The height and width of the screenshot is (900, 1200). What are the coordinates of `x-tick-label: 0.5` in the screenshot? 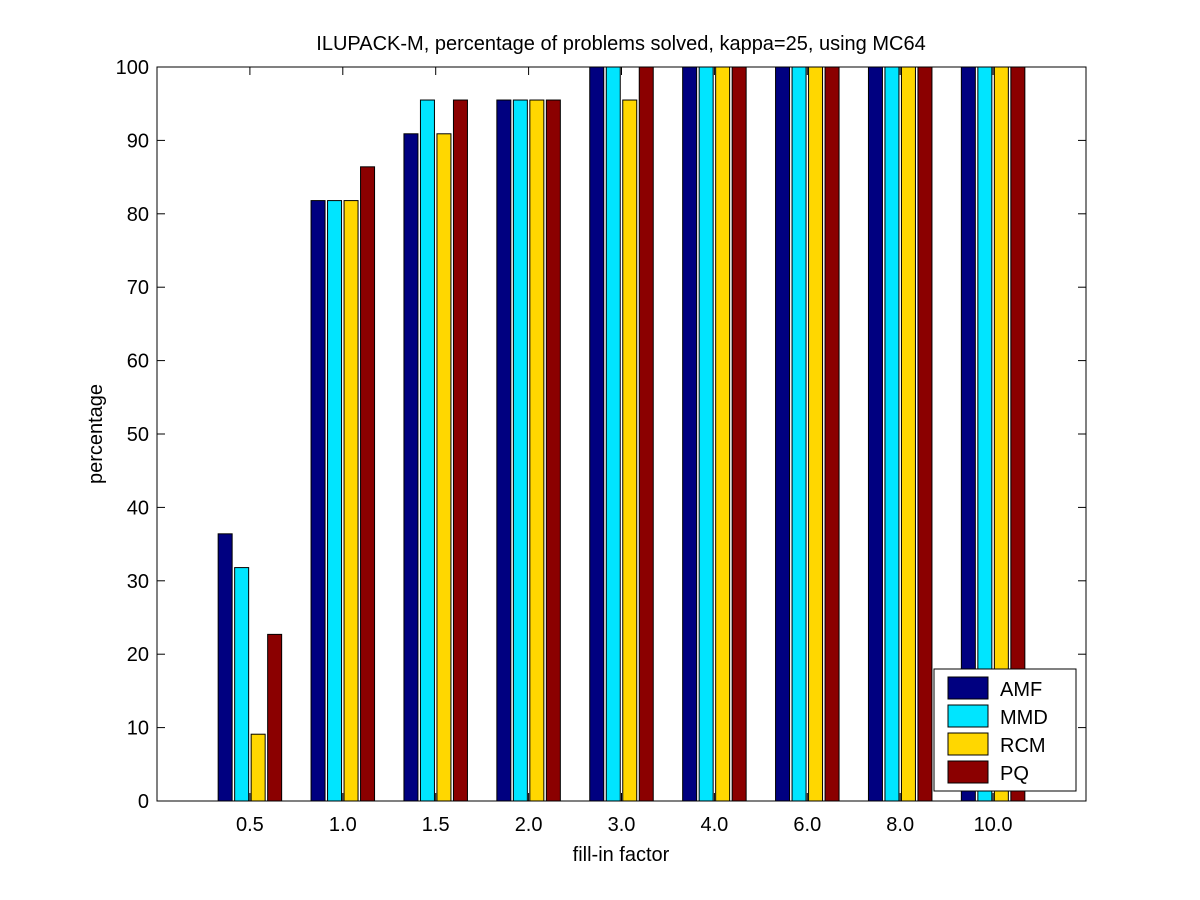 It's located at (250, 825).